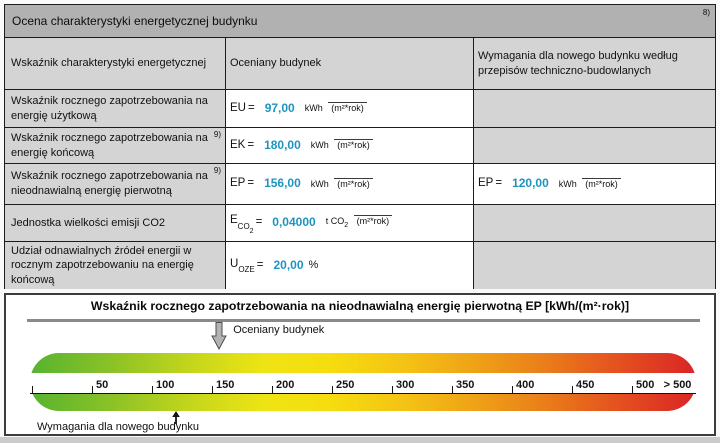 This screenshot has height=443, width=720. Describe the element at coordinates (165, 385) in the screenshot. I see `scale-tick-label: 100` at that location.